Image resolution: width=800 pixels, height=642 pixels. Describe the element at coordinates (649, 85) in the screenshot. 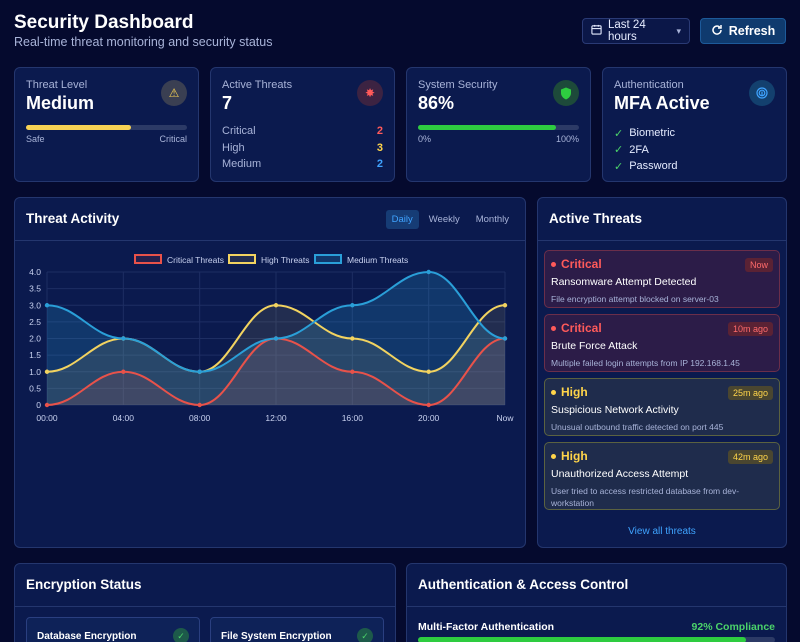

I see `authentication-label: Authentication` at that location.